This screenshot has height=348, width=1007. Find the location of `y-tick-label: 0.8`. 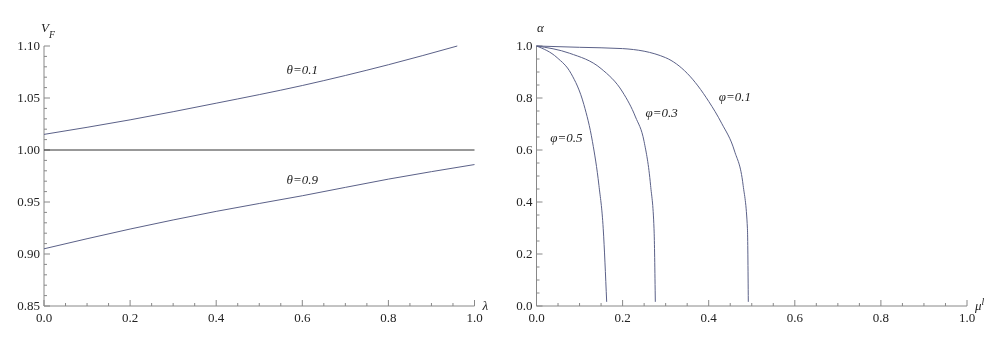

y-tick-label: 0.8 is located at coordinates (524, 97).